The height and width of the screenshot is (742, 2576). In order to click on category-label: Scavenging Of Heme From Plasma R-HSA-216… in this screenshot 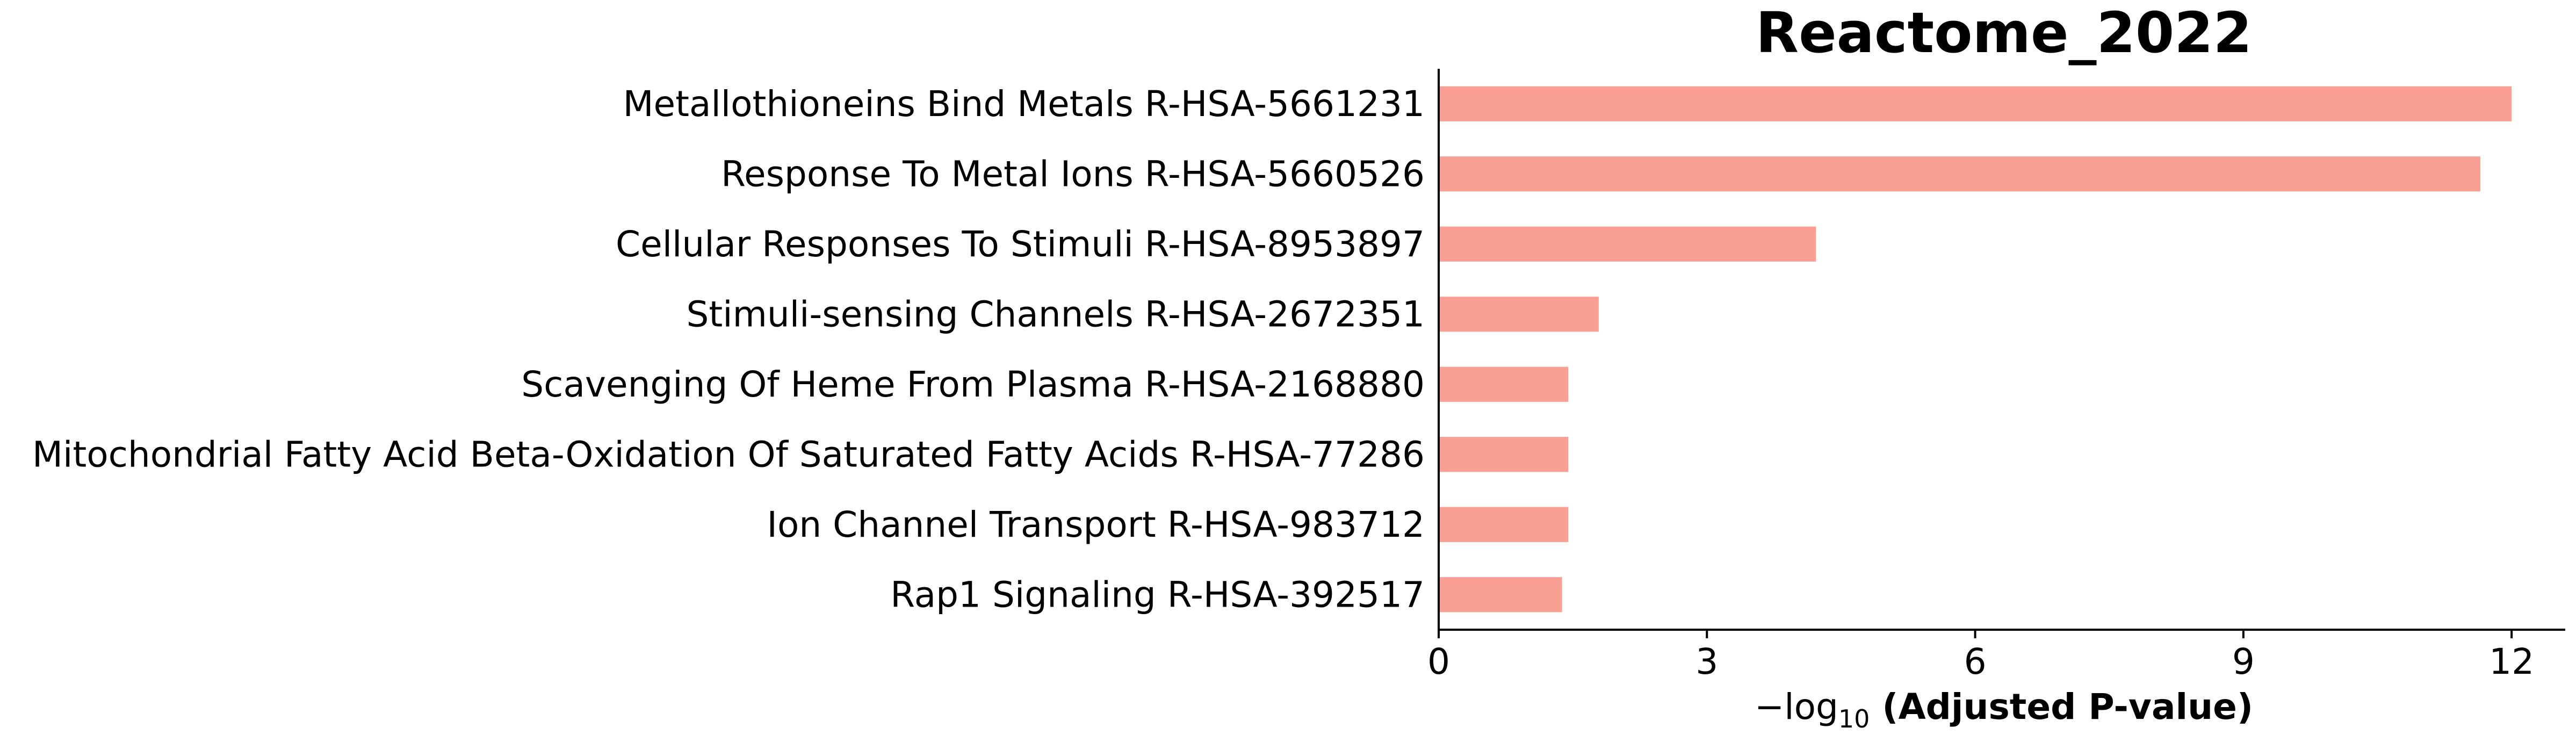, I will do `click(973, 385)`.